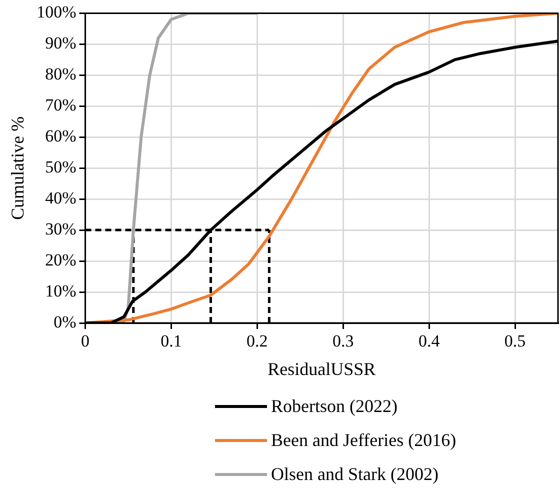  What do you see at coordinates (343, 341) in the screenshot?
I see `x-tick-label: 0.3` at bounding box center [343, 341].